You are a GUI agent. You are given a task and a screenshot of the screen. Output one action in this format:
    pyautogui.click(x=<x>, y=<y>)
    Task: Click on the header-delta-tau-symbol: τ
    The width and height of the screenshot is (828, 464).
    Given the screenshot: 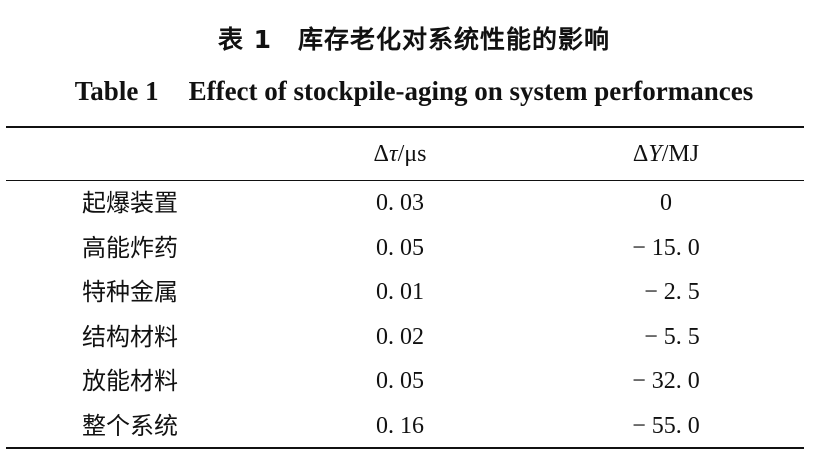 What is the action you would take?
    pyautogui.click(x=393, y=154)
    